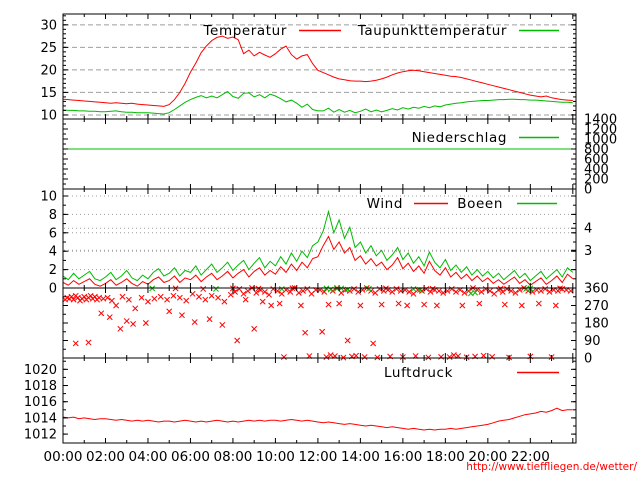 This screenshot has width=640, height=480. I want to click on wind-ytick-label: 6, so click(53, 233).